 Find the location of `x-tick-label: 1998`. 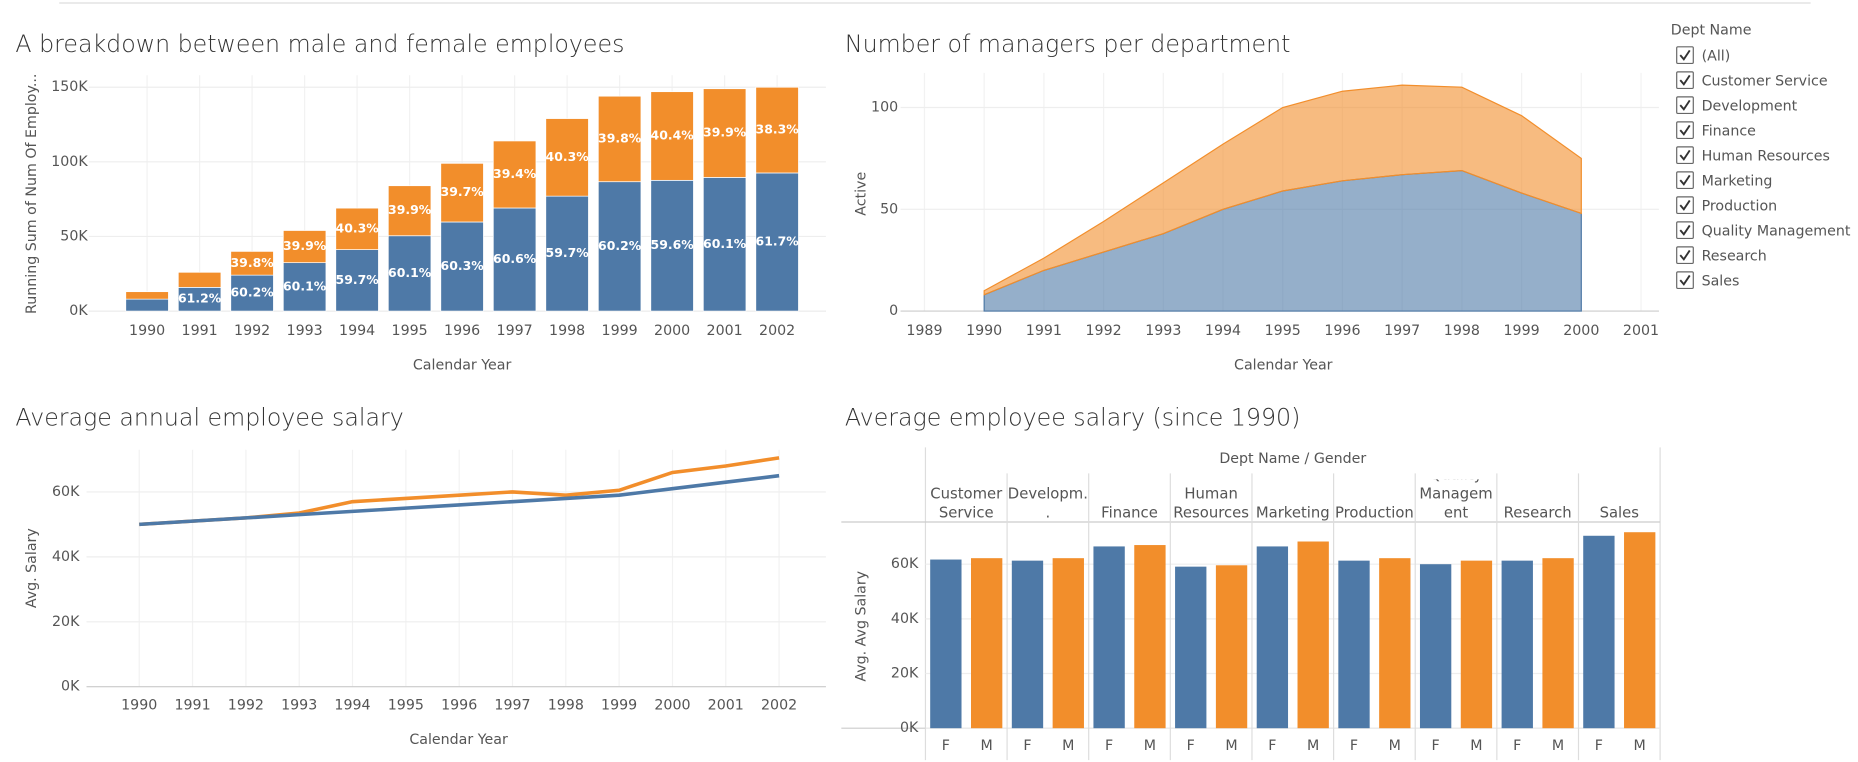

x-tick-label: 1998 is located at coordinates (567, 331).